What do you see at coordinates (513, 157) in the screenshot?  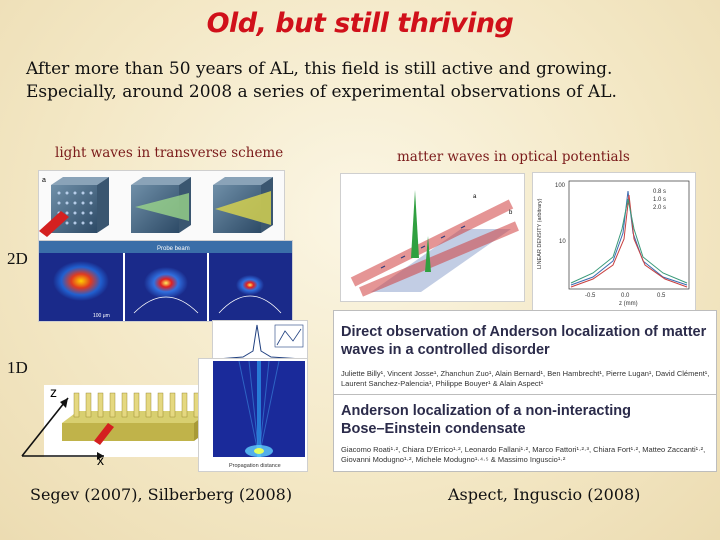 I see `caption-matter-waves: matter waves in optical potentials` at bounding box center [513, 157].